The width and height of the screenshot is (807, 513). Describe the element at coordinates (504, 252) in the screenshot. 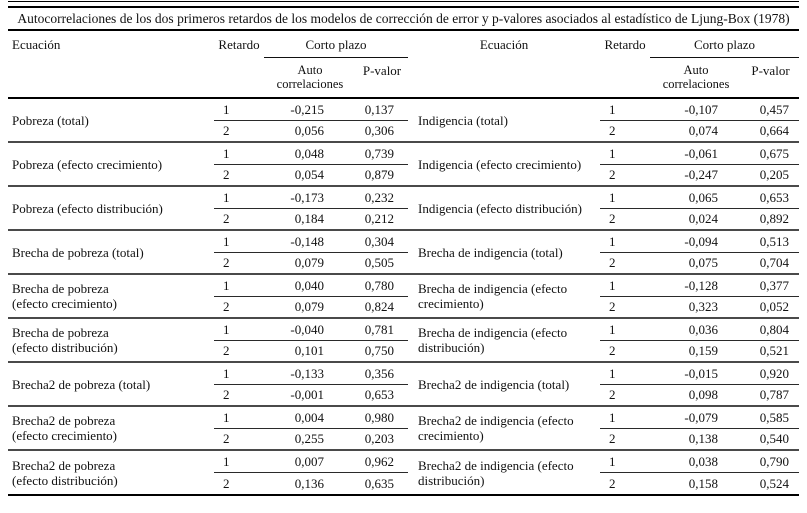

I see `equation-cell-right: Brecha de indigencia (total)` at that location.